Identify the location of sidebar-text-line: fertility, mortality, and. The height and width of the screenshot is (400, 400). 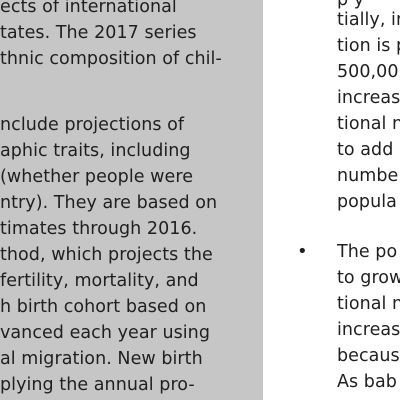
(99, 281).